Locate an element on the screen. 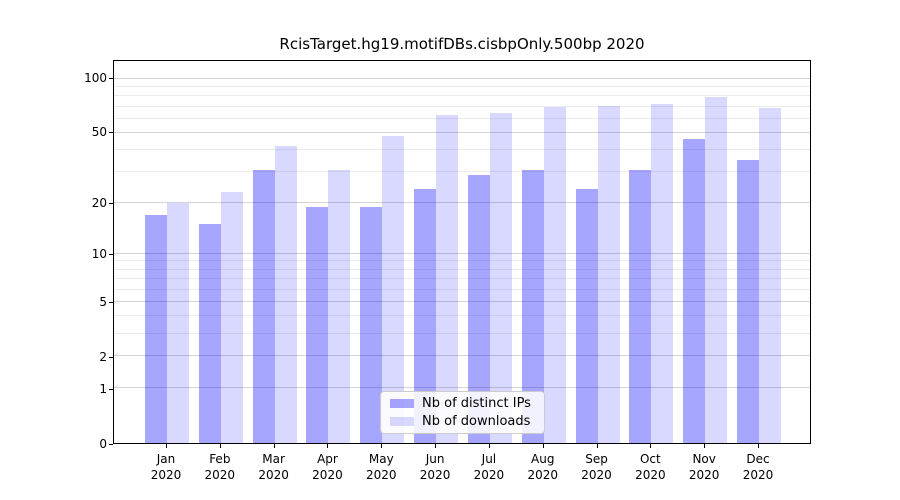  y-tick-label-50: 50 is located at coordinates (99, 132).